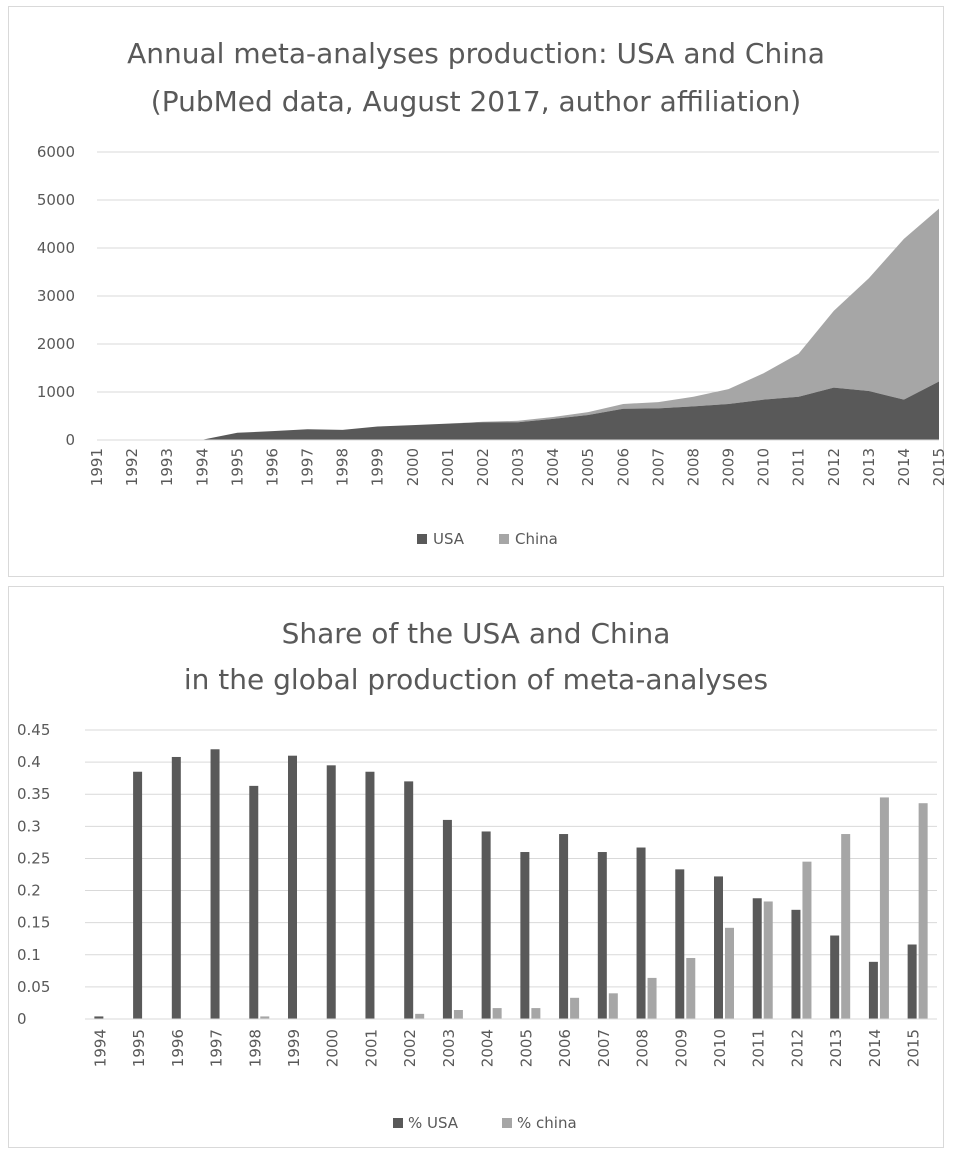 The height and width of the screenshot is (1156, 954). Describe the element at coordinates (410, 1048) in the screenshot. I see `x-tick-label: 2002` at that location.